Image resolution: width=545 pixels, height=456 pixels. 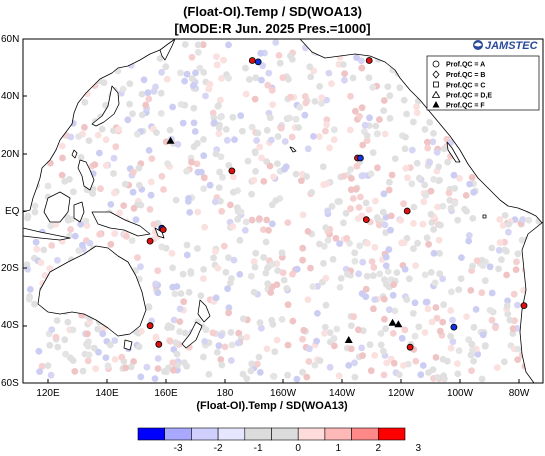 What do you see at coordinates (218, 448) in the screenshot?
I see `colorbar-tick-label: -2` at bounding box center [218, 448].